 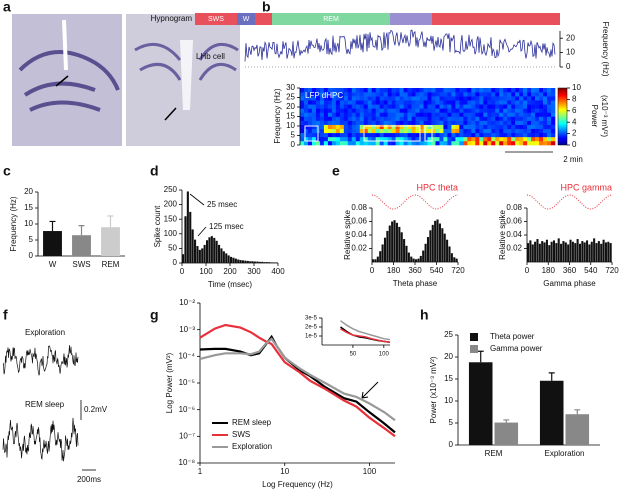 What do you see at coordinates (297, 484) in the screenshot?
I see `x-axis-label: Log Frequency (Hz)` at bounding box center [297, 484].